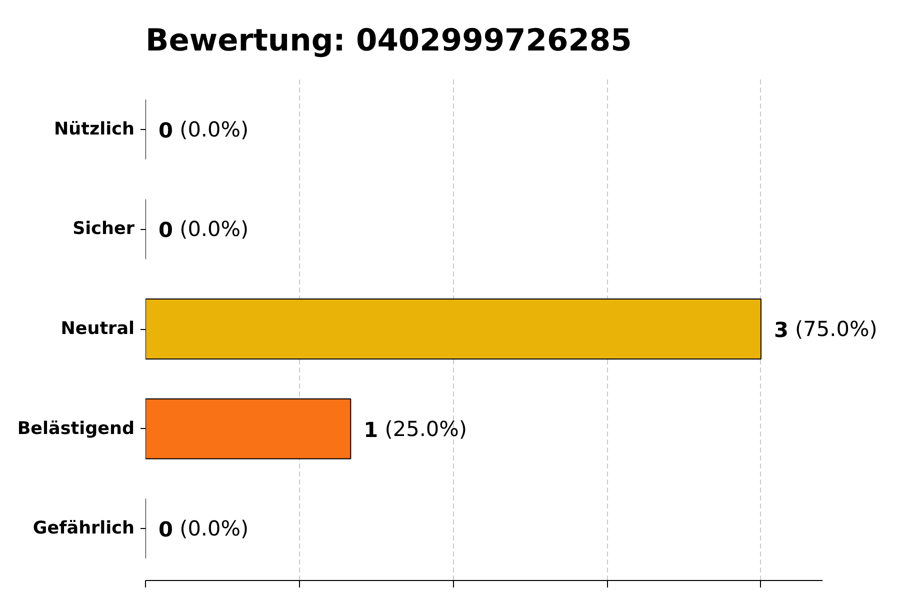 The width and height of the screenshot is (900, 600). What do you see at coordinates (83, 528) in the screenshot?
I see `y-tick-label: Gefährlich` at bounding box center [83, 528].